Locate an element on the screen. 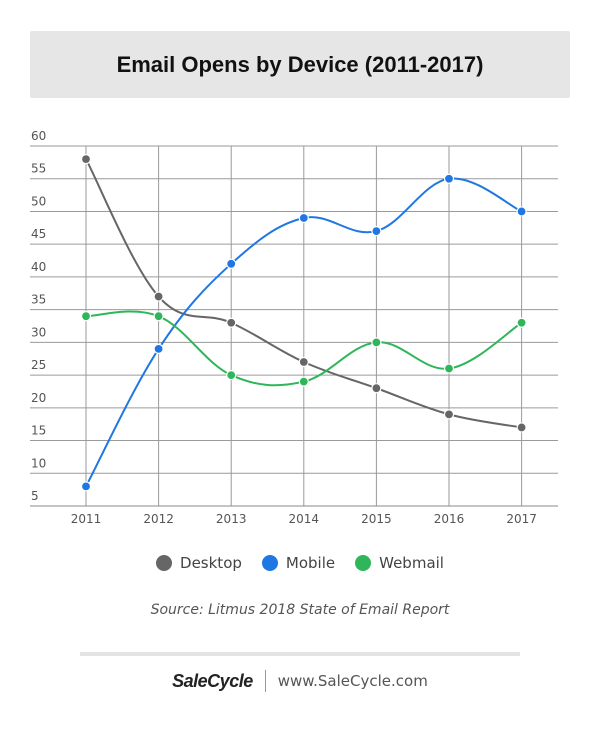 The image size is (600, 737). chart-title: Email Opens by Device (2011-2017) is located at coordinates (300, 64).